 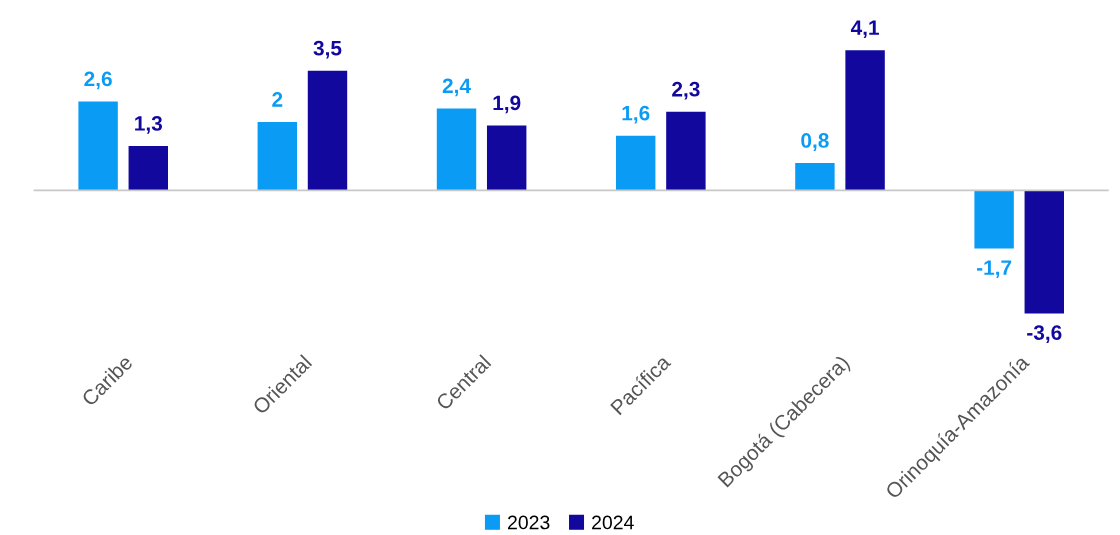 What do you see at coordinates (613, 522) in the screenshot?
I see `legend-label: 2024` at bounding box center [613, 522].